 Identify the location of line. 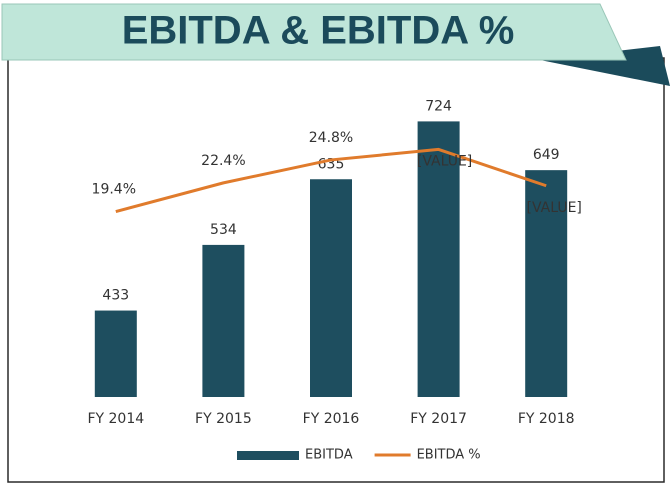
(331, 180).